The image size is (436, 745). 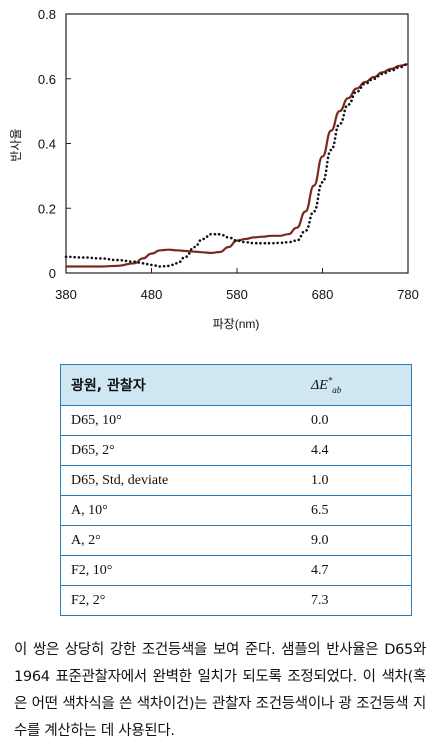 I want to click on row-value: 4.4, so click(x=341, y=450).